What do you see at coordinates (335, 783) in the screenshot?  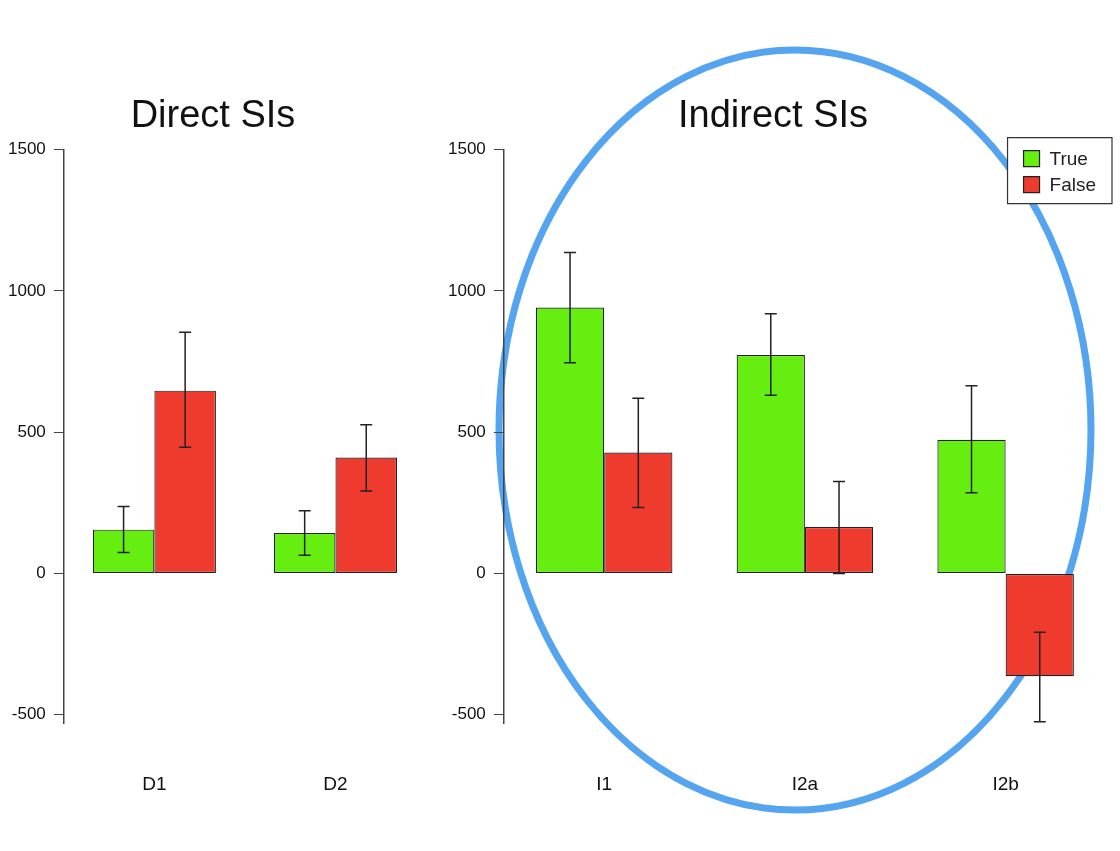 I see `x-tick-label: D2` at bounding box center [335, 783].